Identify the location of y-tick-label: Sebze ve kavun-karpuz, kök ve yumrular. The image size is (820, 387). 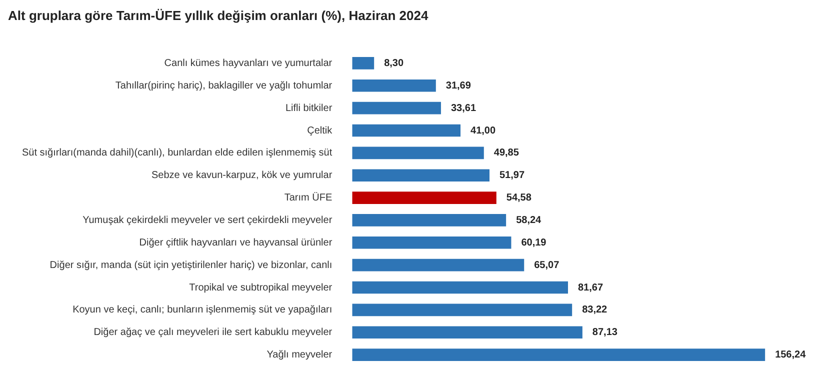
(242, 176).